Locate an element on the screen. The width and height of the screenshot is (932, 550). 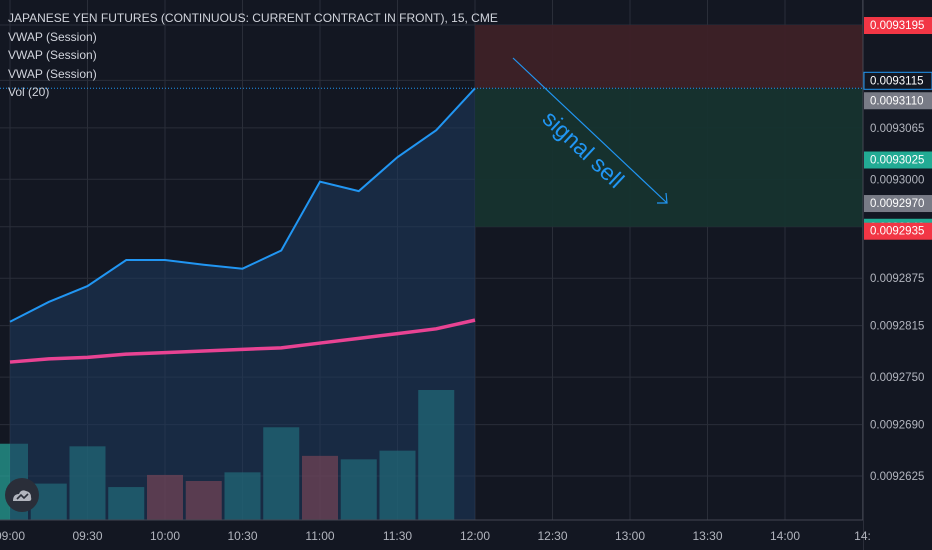
time-tick-label: 12:30 is located at coordinates (552, 536).